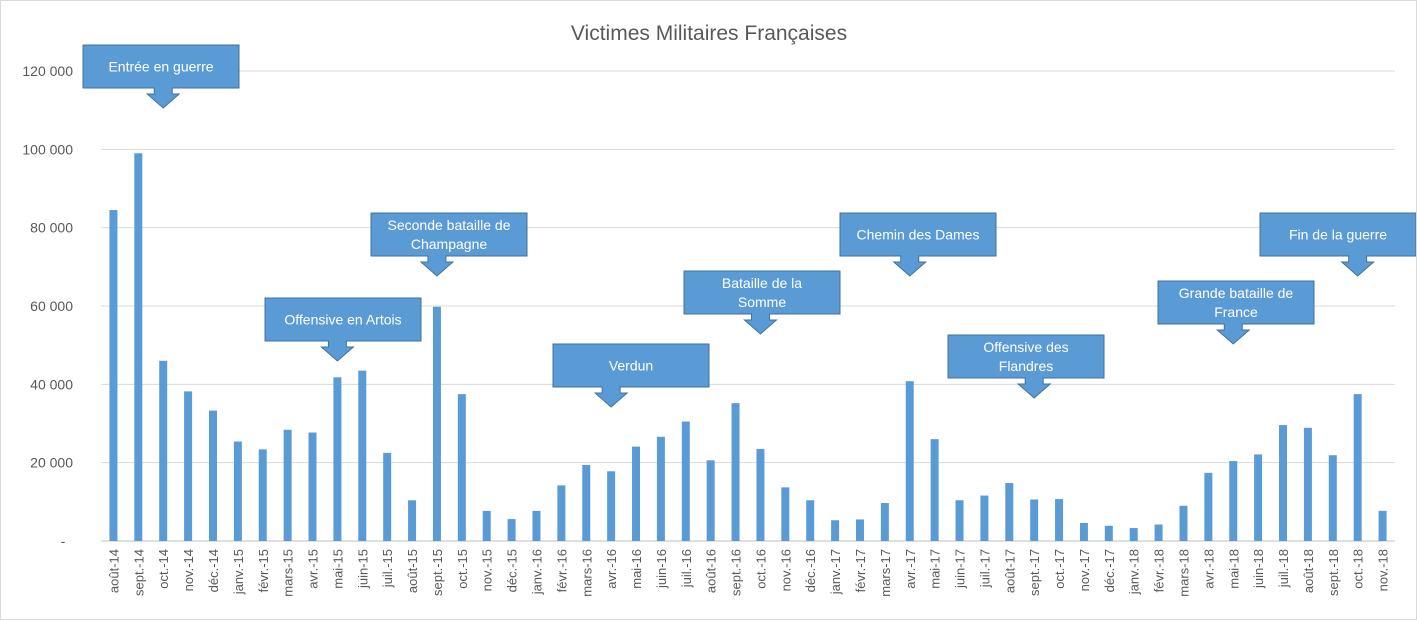  I want to click on callout: Offensive des Flandres, so click(1026, 366).